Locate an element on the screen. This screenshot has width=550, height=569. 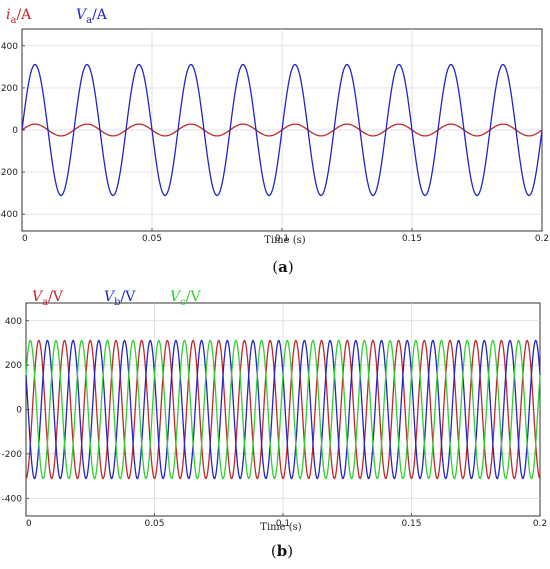
legend-entry: Va/V is located at coordinates (48, 298).